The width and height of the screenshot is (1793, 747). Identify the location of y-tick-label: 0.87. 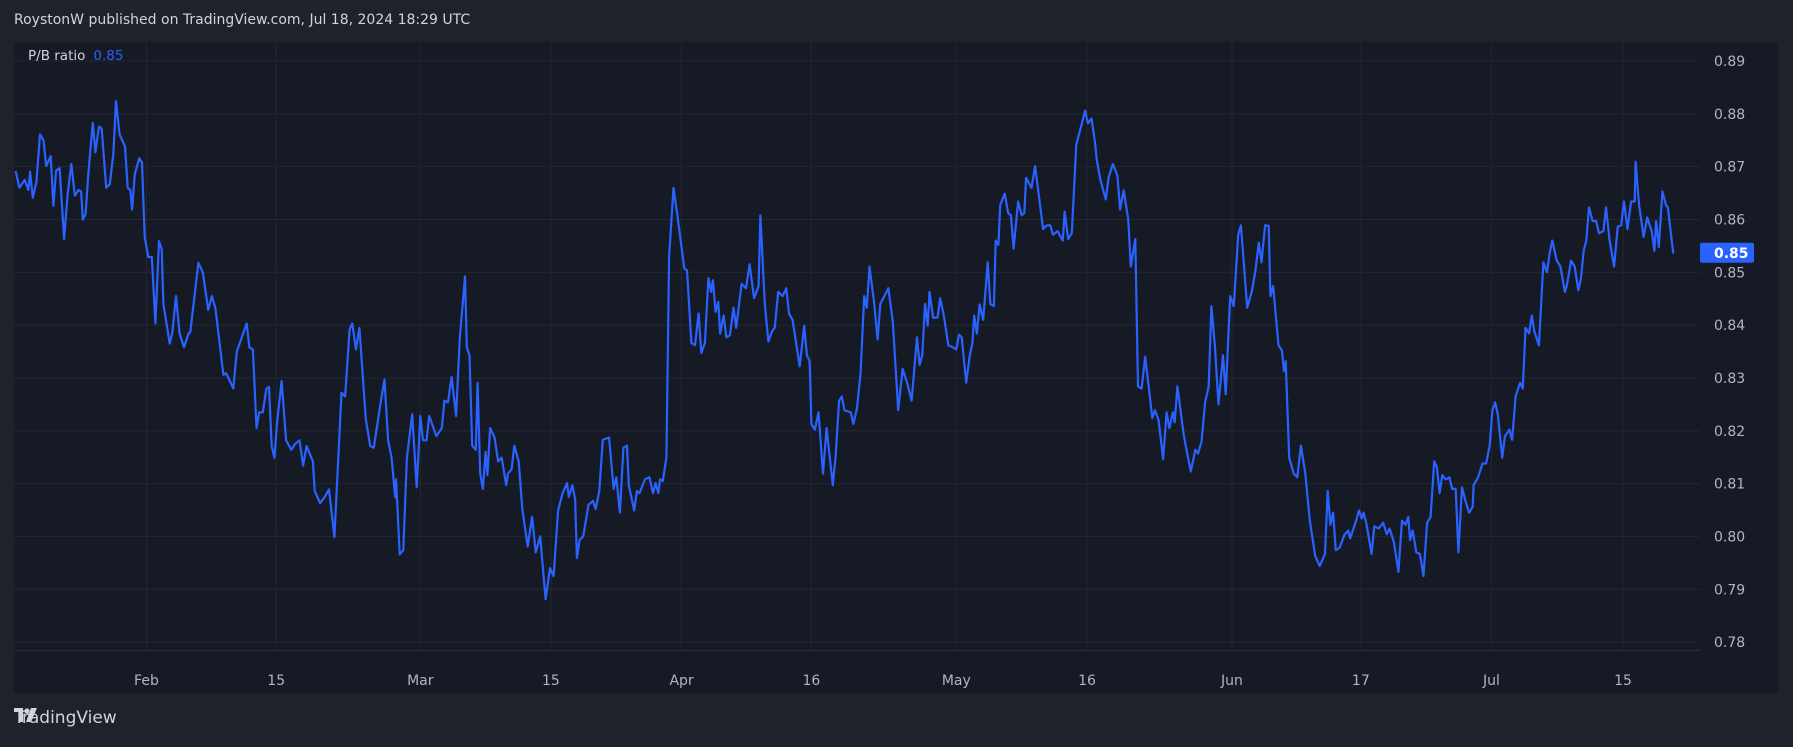
(1729, 168).